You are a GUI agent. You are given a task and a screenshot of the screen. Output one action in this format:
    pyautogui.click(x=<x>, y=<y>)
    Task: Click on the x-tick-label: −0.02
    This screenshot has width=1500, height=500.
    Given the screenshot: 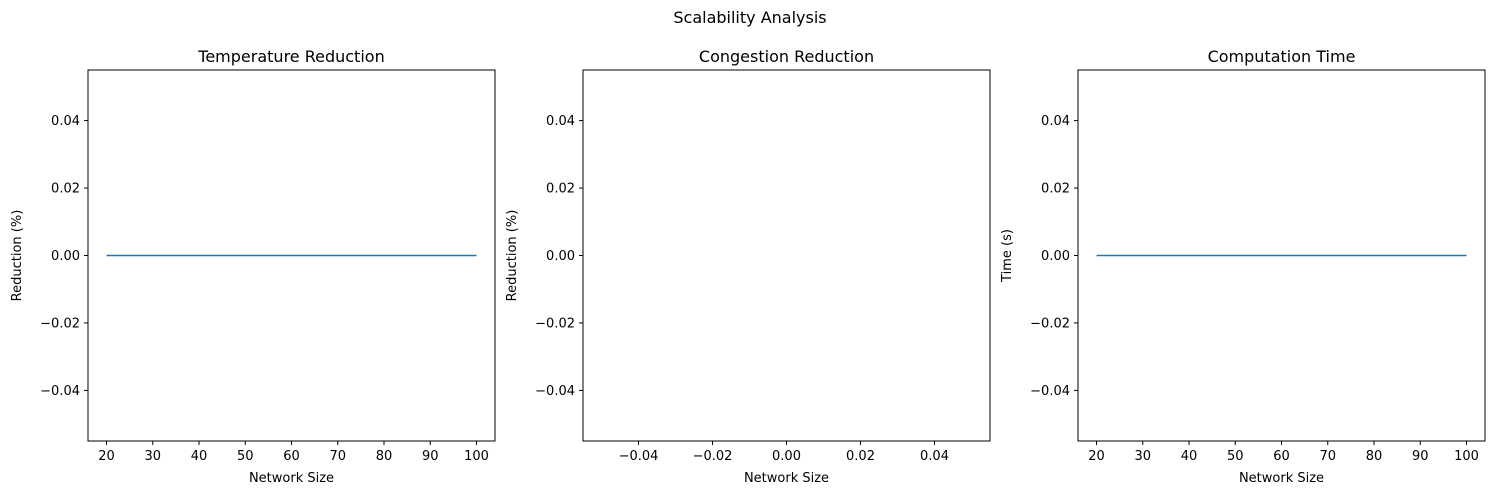 What is the action you would take?
    pyautogui.click(x=713, y=456)
    